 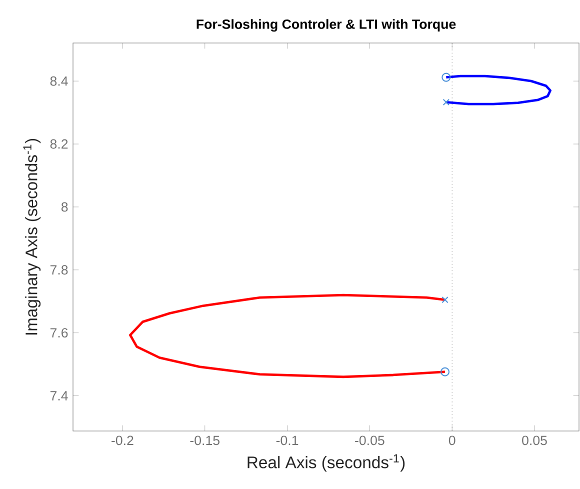 I want to click on y-tick-label: 7.6, so click(x=59, y=333).